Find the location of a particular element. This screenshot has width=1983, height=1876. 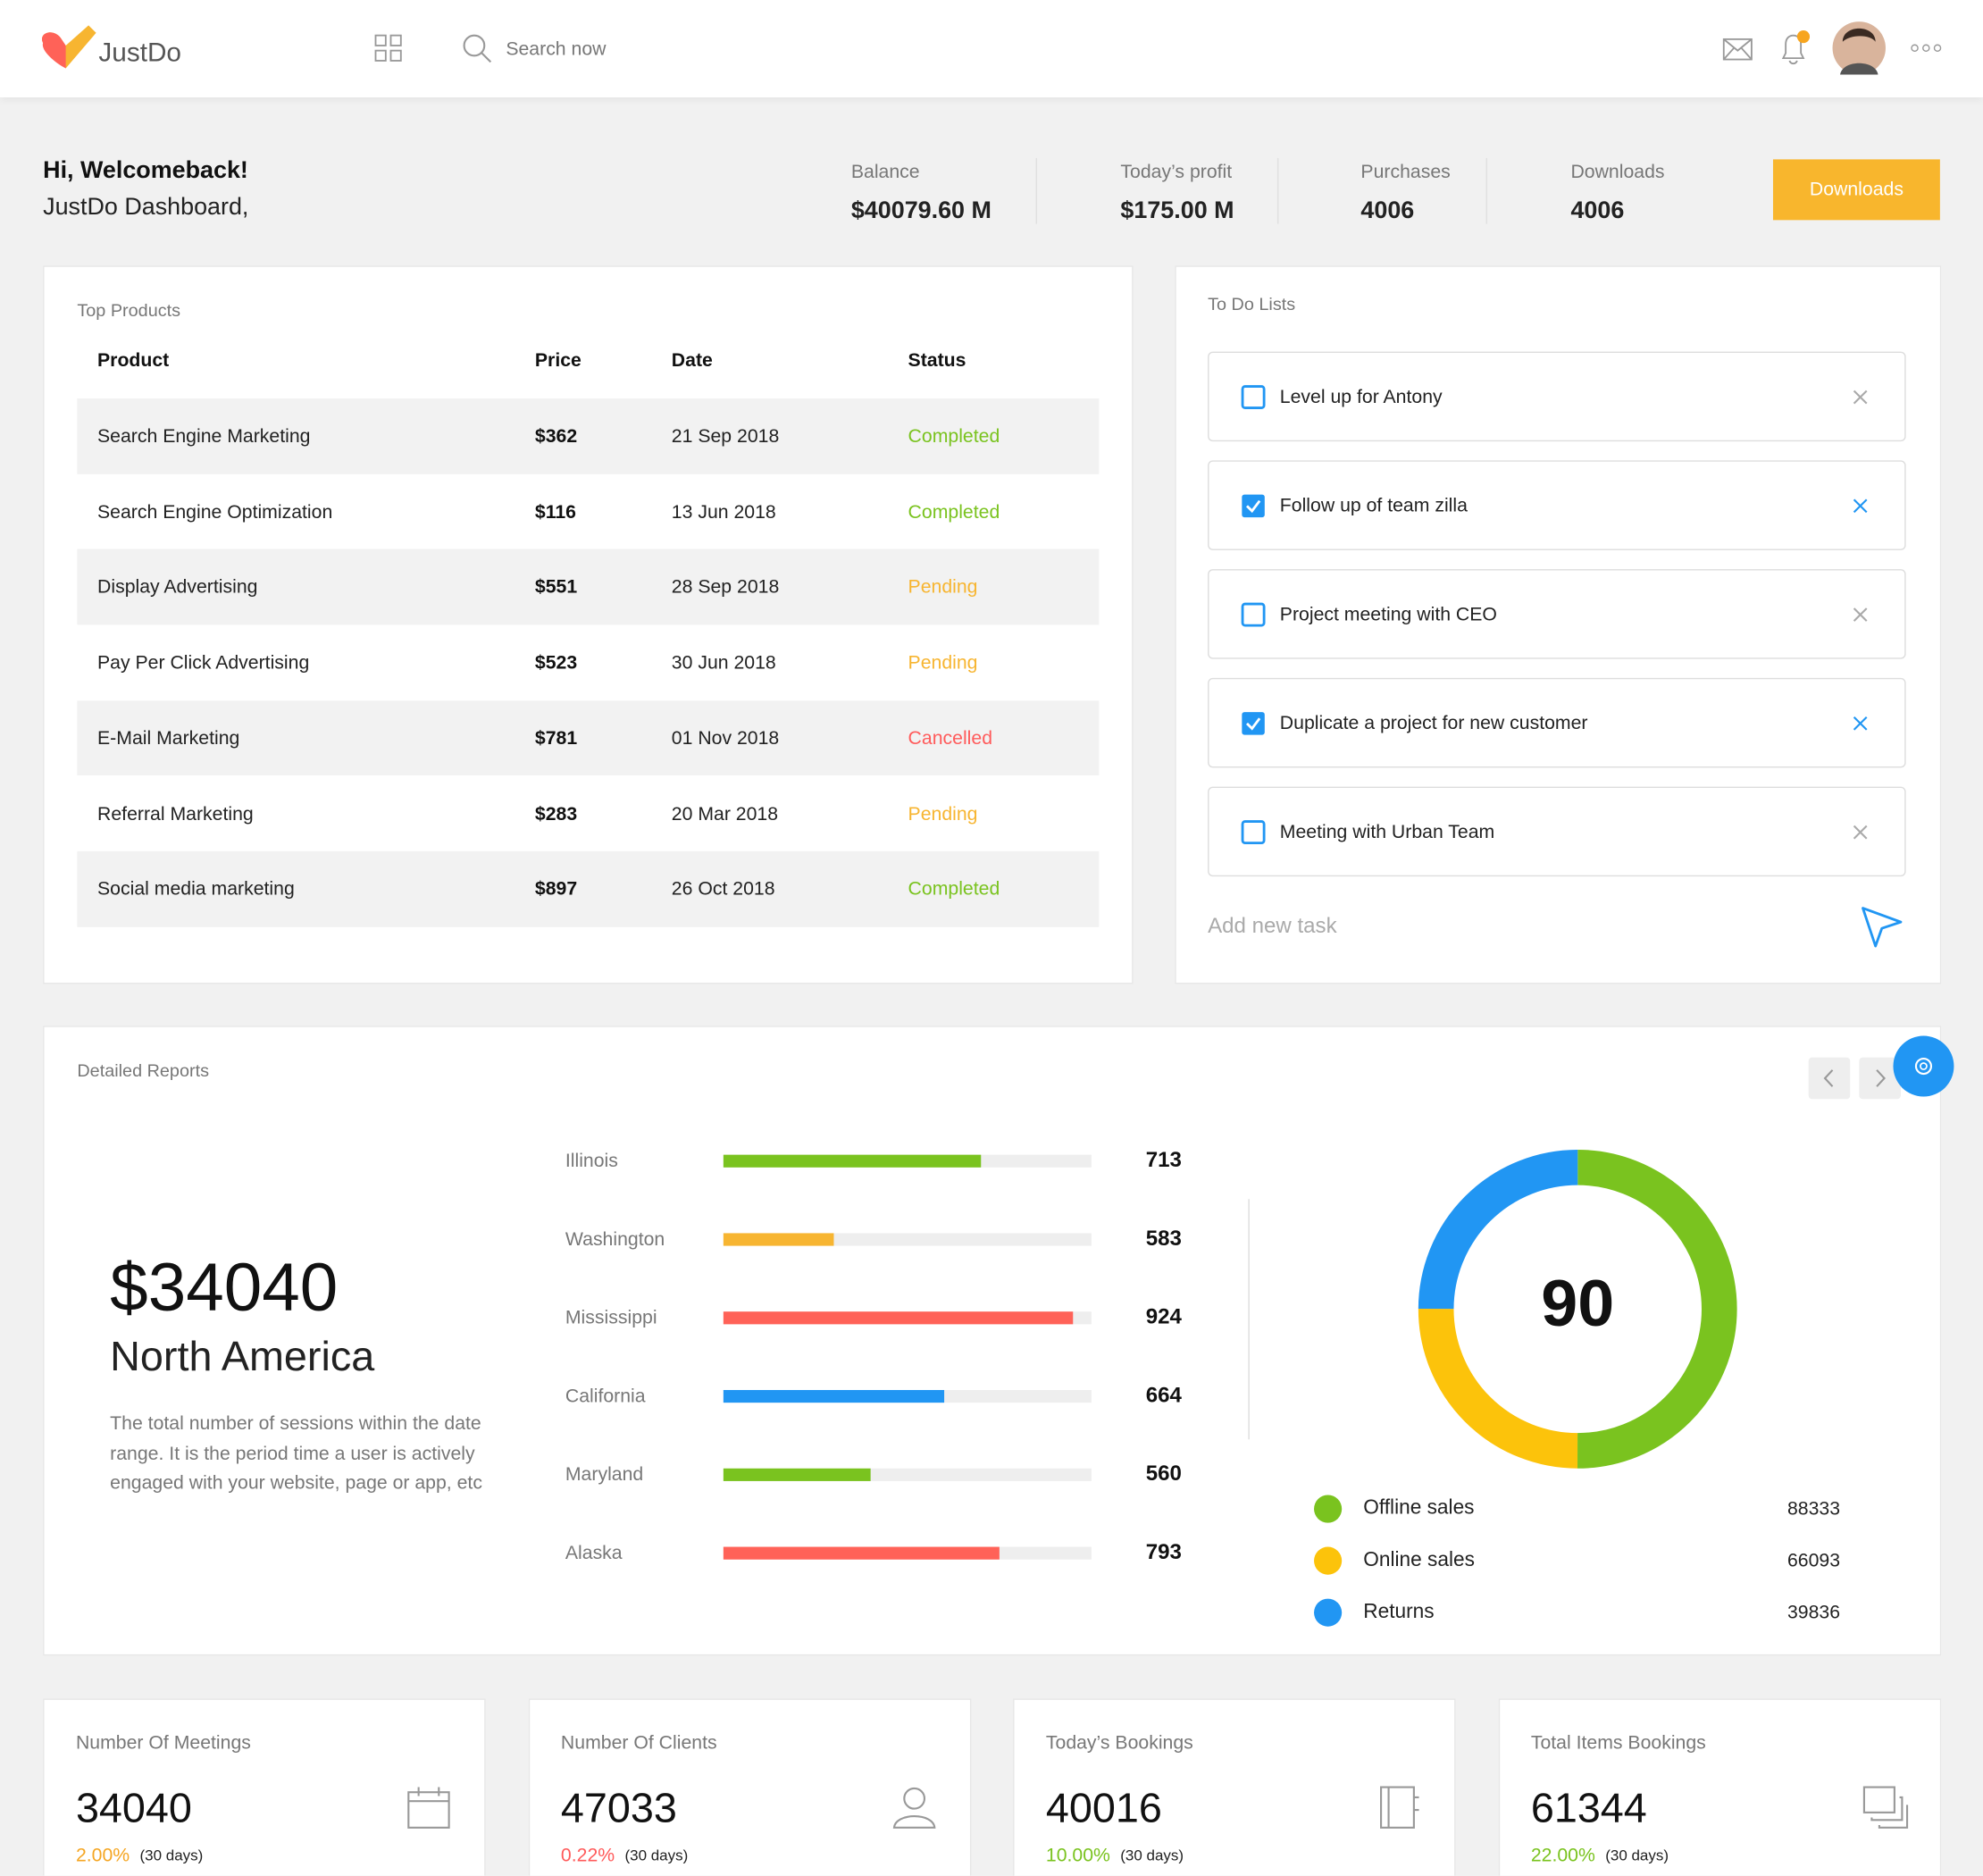

bar-value: 664 is located at coordinates (1163, 1395).